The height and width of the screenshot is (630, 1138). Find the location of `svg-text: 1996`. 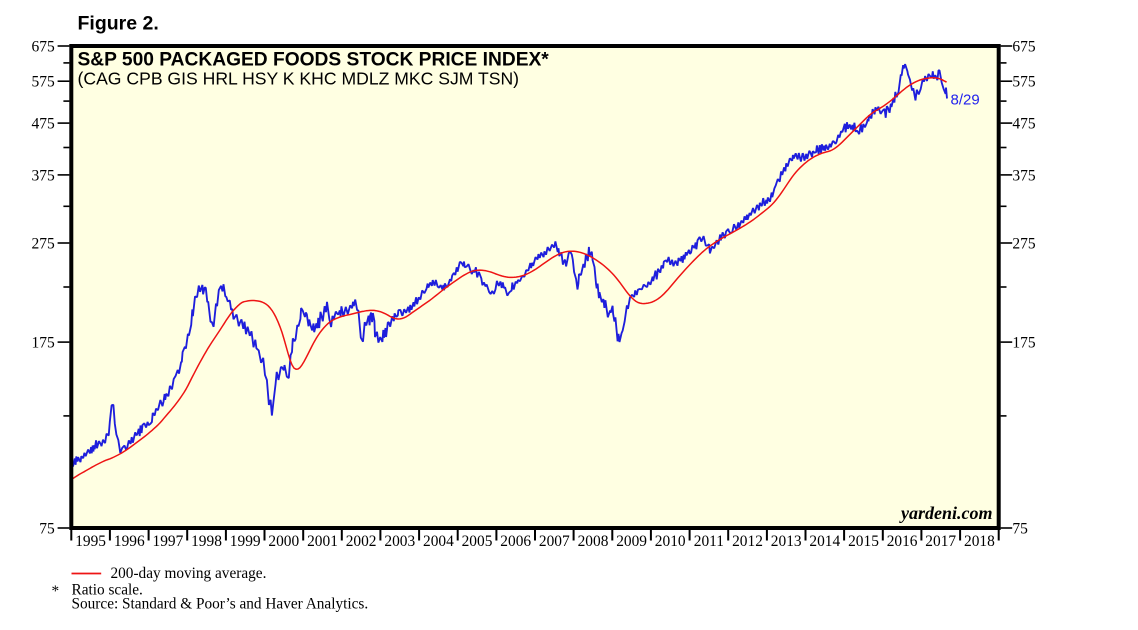

svg-text: 1996 is located at coordinates (129, 541).